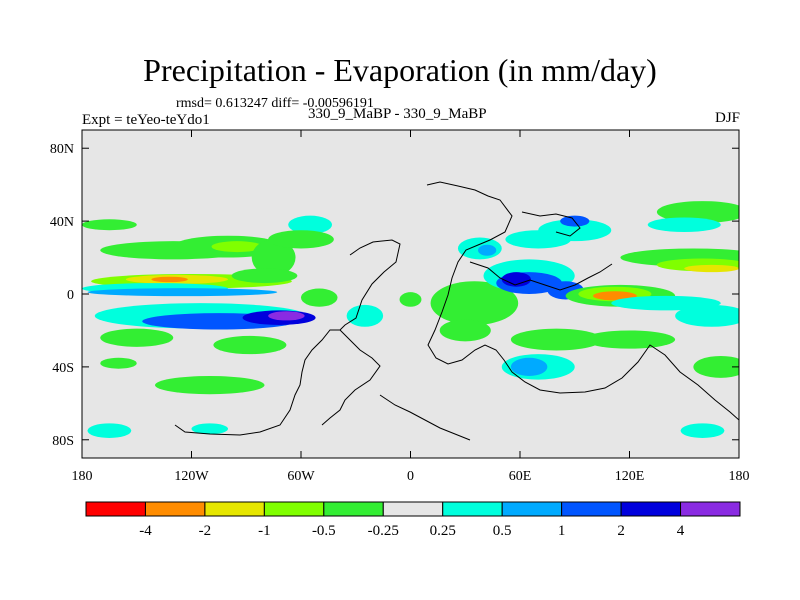  What do you see at coordinates (146, 120) in the screenshot?
I see `experiment-label: Expt = teYeo-teYdo1` at bounding box center [146, 120].